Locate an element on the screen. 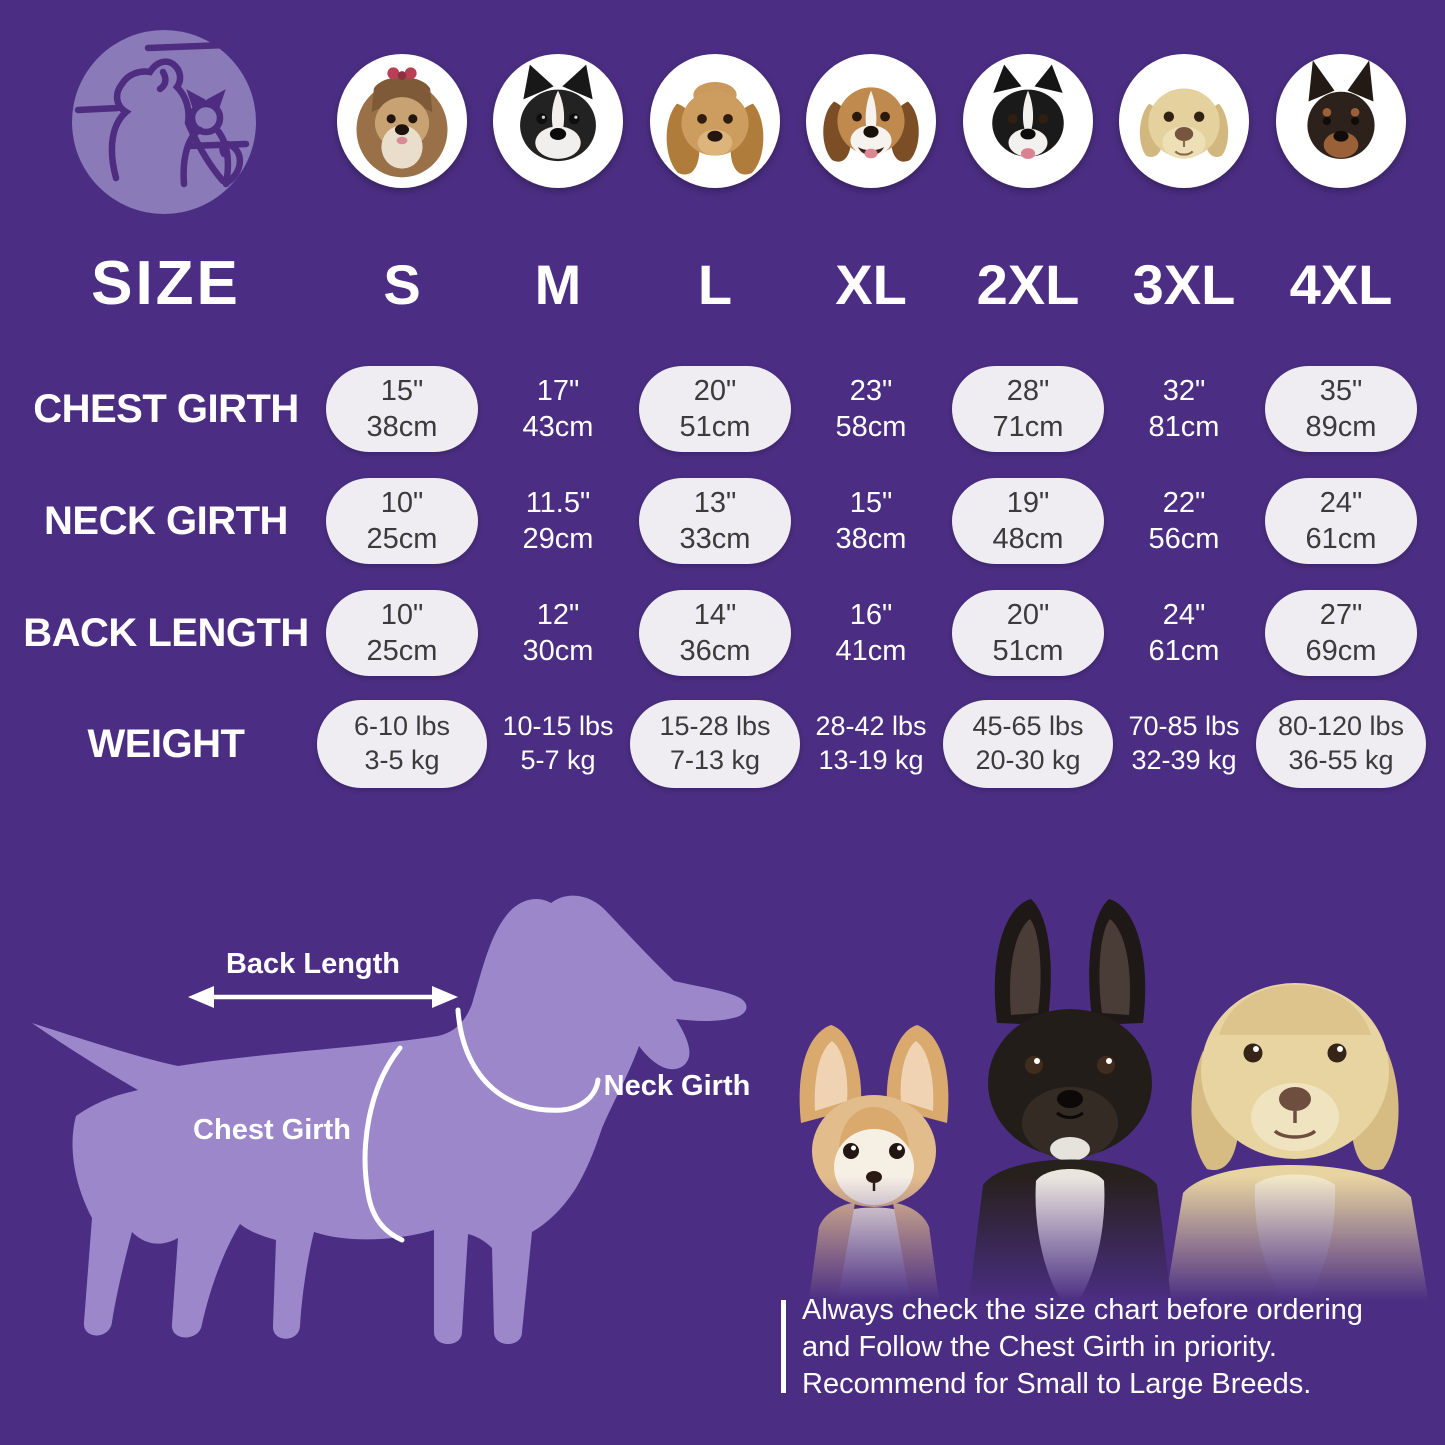 The width and height of the screenshot is (1445, 1445). value-imperial: 19" is located at coordinates (1028, 502).